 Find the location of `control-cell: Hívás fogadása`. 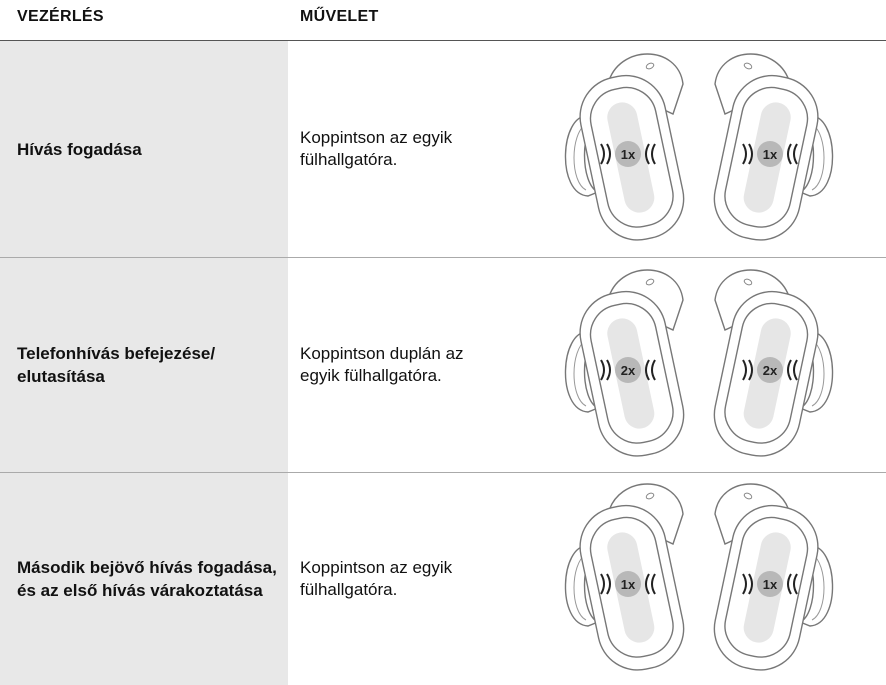

control-cell: Hívás fogadása is located at coordinates (79, 149).